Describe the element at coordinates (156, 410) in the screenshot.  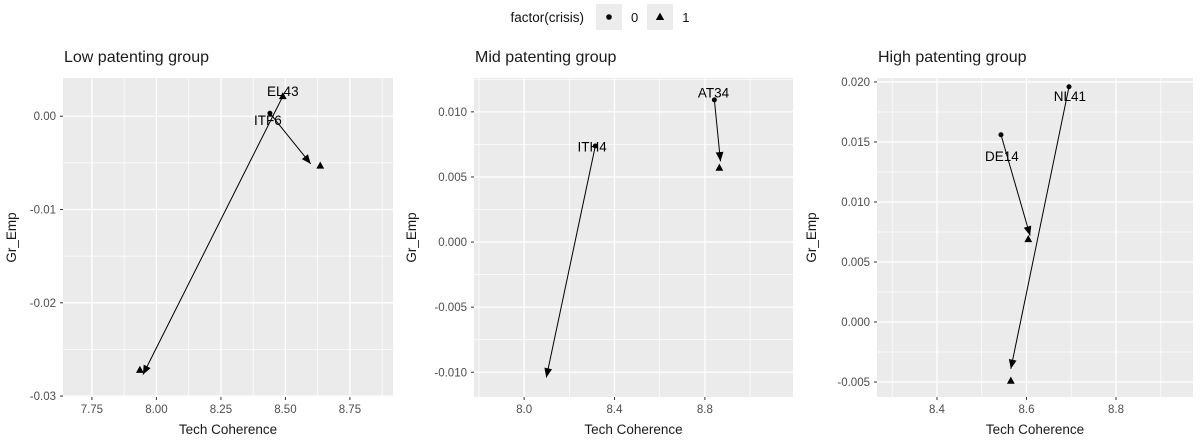
I see `x-tick-label: 8.00` at that location.